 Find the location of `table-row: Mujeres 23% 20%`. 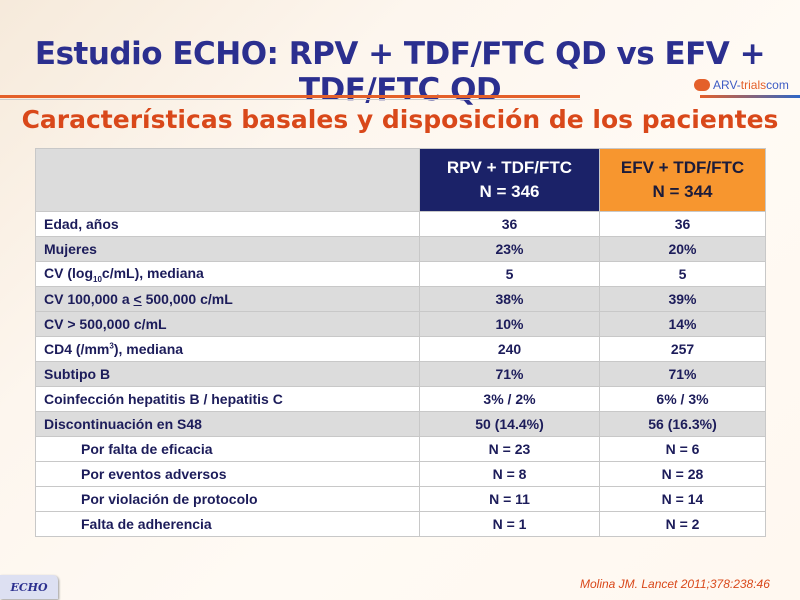

table-row: Mujeres 23% 20% is located at coordinates (400, 249).